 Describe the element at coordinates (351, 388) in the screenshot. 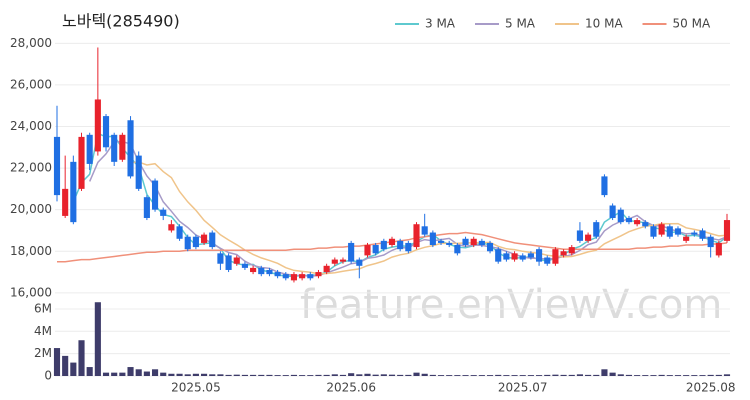

I see `x-tick-label: 2025.06` at that location.